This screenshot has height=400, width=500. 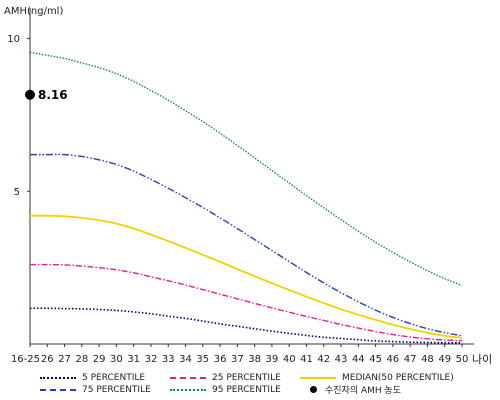 I want to click on x-tick-label: 41, so click(x=306, y=359).